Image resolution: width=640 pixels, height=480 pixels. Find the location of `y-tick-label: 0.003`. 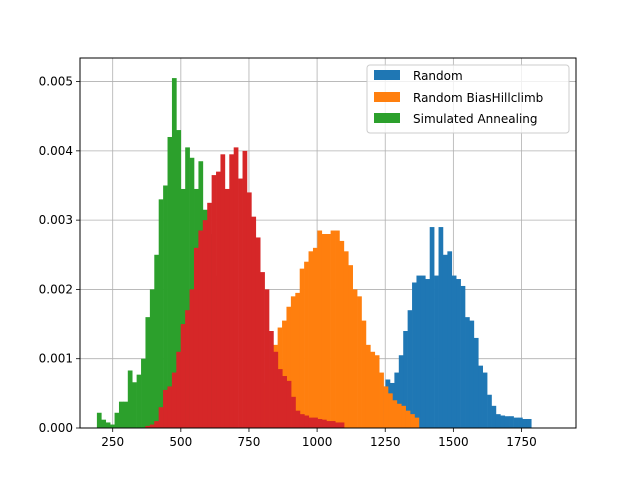

y-tick-label: 0.003 is located at coordinates (56, 220).